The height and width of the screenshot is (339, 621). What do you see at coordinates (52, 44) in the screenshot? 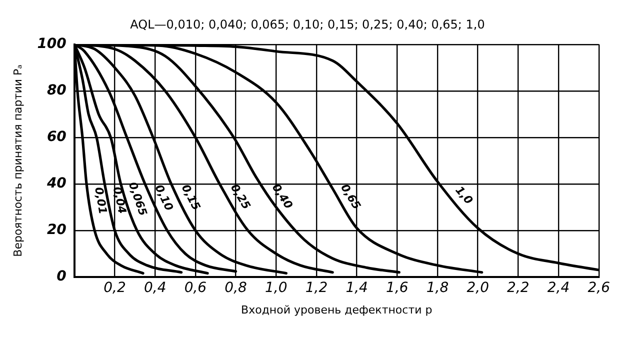
I see `y-tick-label: 100` at bounding box center [52, 44].